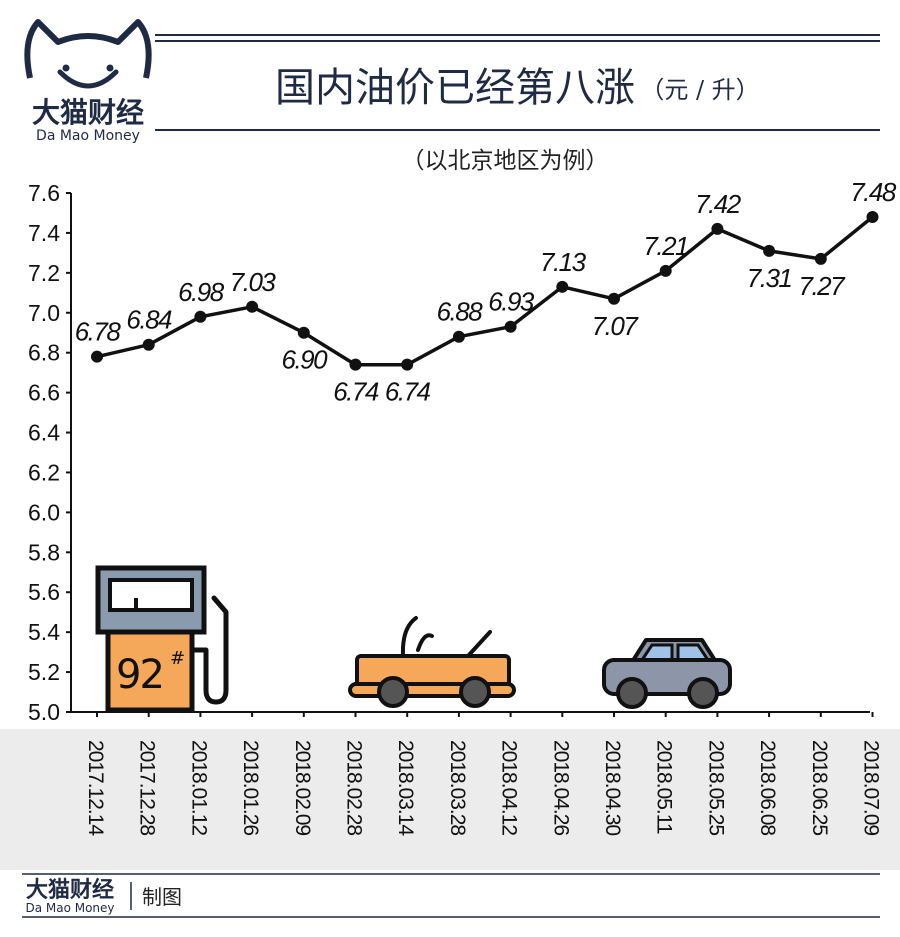  Describe the element at coordinates (871, 787) in the screenshot. I see `x-tick-label: 2018.07.09` at that location.